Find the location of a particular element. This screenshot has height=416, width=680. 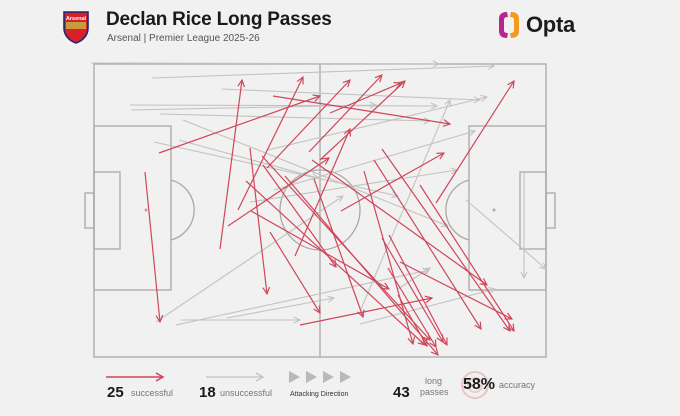

accuracy-value: 58% is located at coordinates (479, 384).